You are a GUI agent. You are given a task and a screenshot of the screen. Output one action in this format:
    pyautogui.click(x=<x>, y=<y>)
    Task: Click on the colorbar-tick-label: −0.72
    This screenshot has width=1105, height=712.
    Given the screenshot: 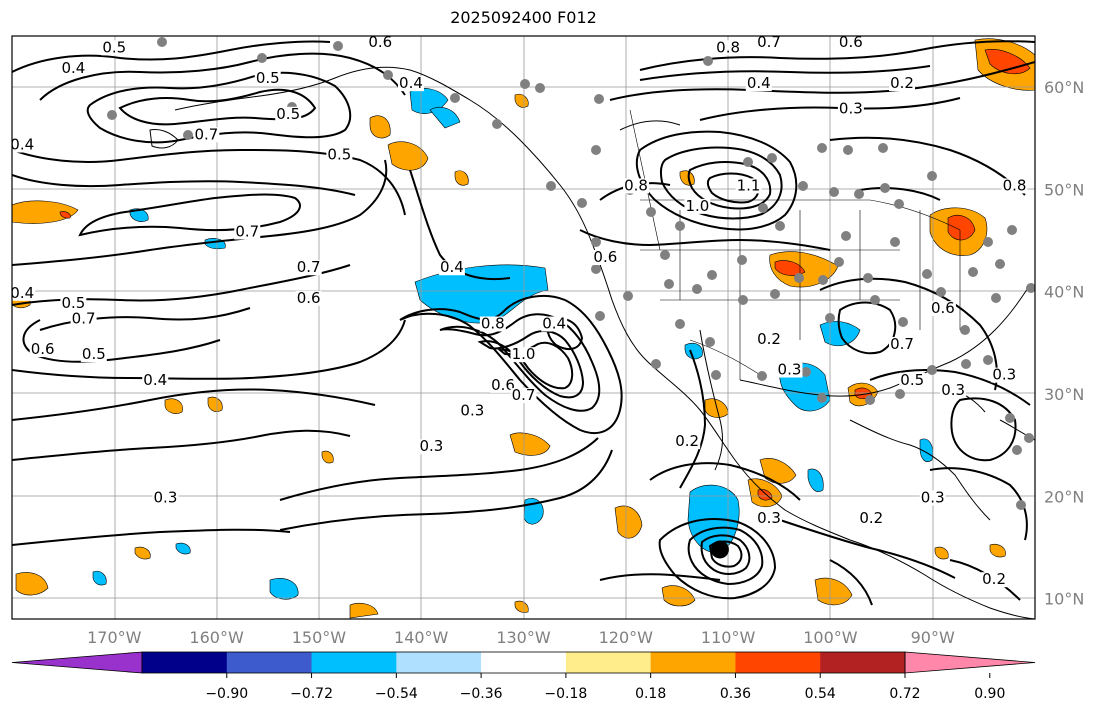 What is the action you would take?
    pyautogui.click(x=311, y=694)
    